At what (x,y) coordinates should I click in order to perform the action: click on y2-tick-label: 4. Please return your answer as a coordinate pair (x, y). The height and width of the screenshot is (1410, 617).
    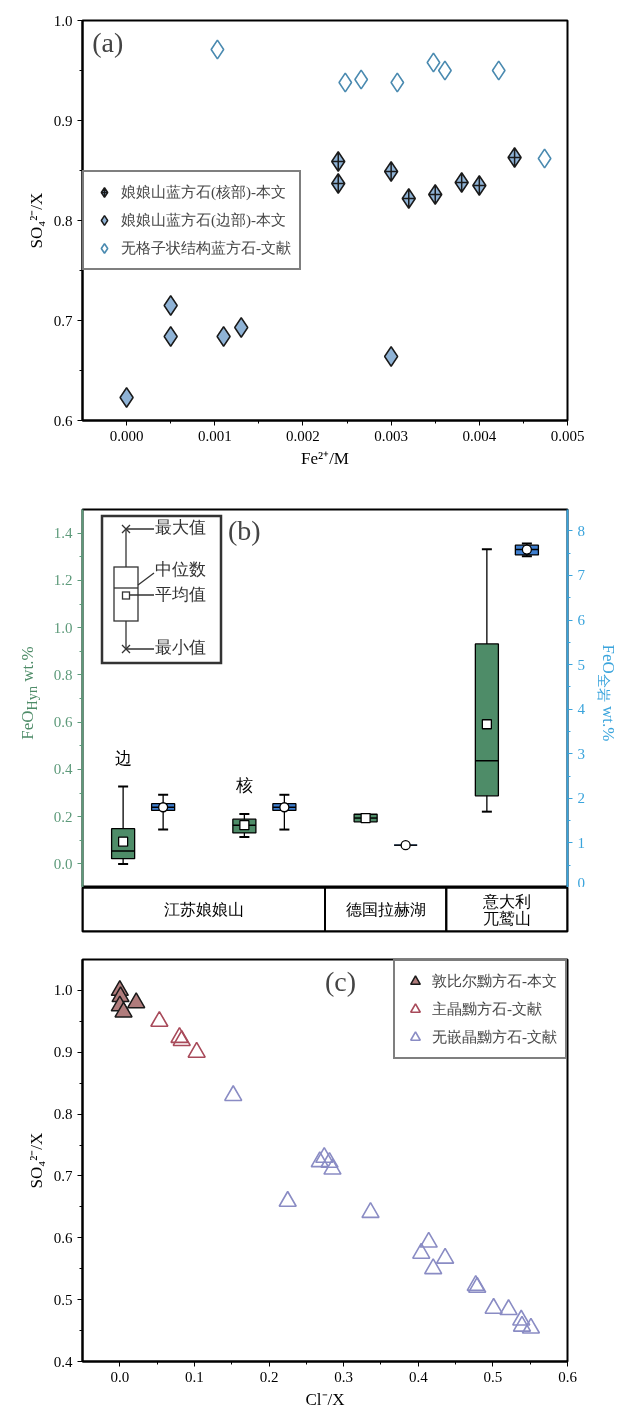
    Looking at the image, I should click on (581, 709).